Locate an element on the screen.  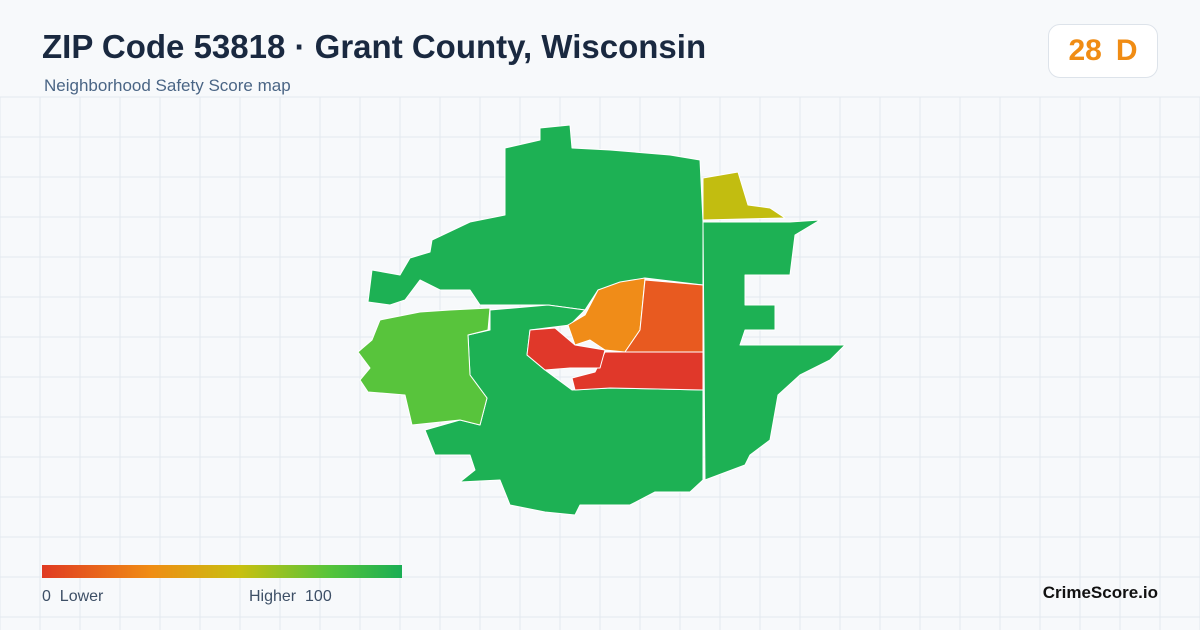
subtitle: Neighborhood Safety Score map is located at coordinates (167, 85).